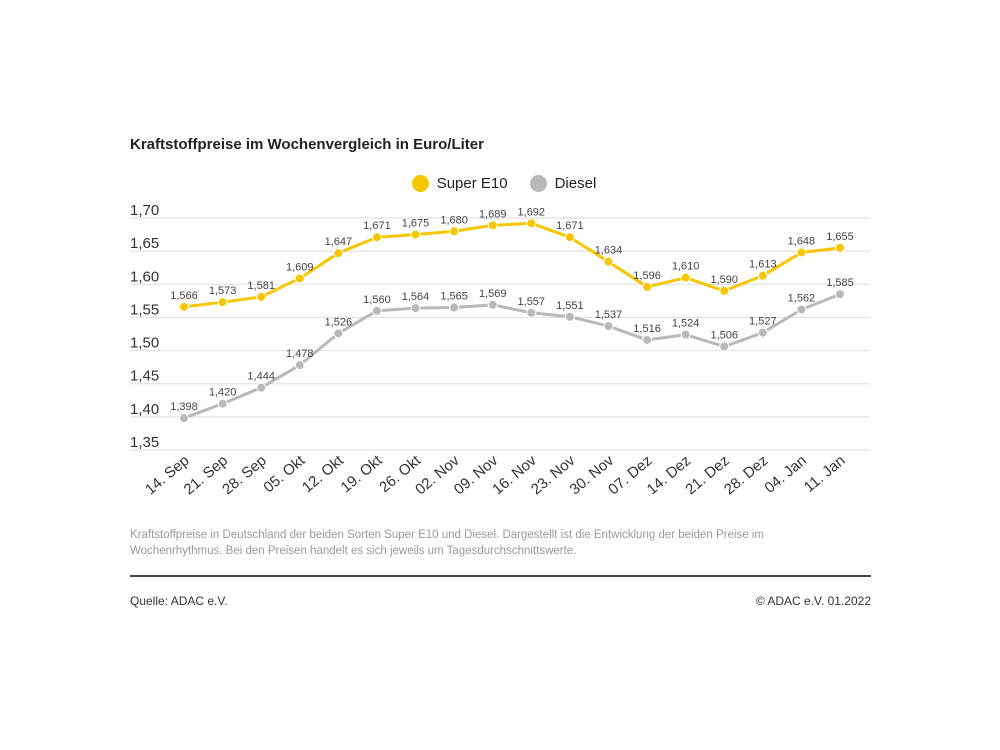  I want to click on data-label-super-e10: 1,648, so click(802, 241).